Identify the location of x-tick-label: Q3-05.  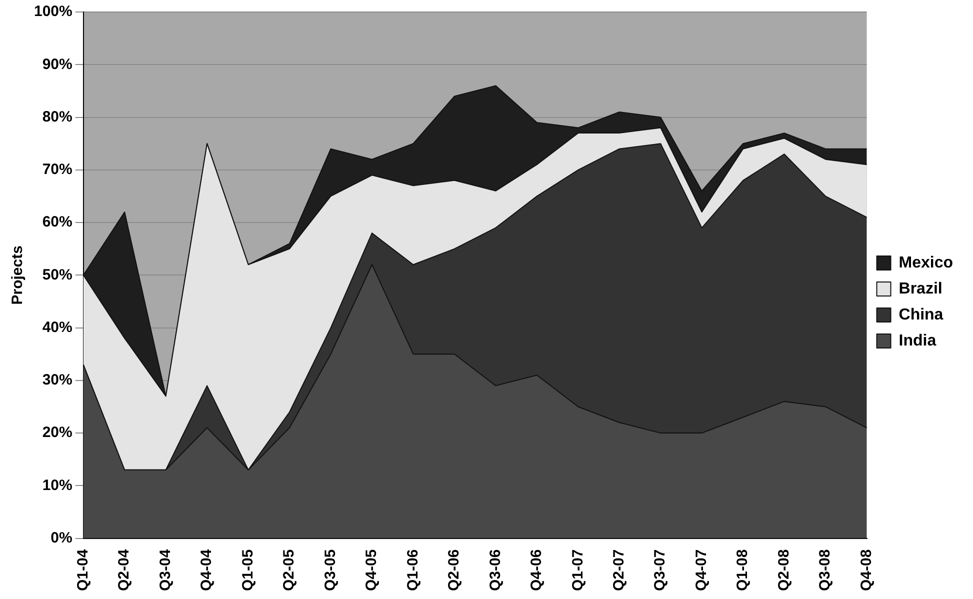
(330, 570).